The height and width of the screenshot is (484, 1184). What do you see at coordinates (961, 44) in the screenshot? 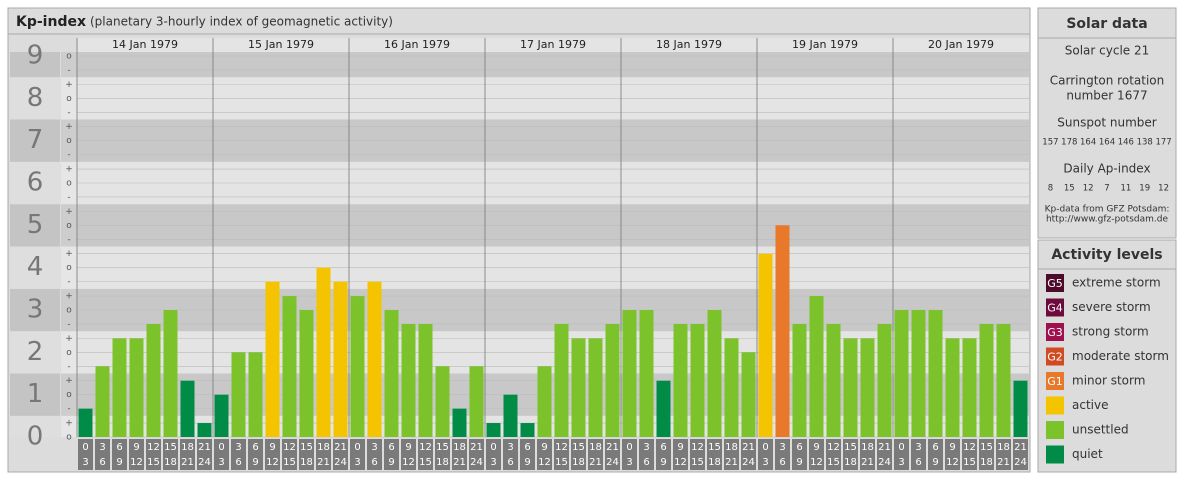
I see `x-day-label: 20 Jan 1979` at bounding box center [961, 44].